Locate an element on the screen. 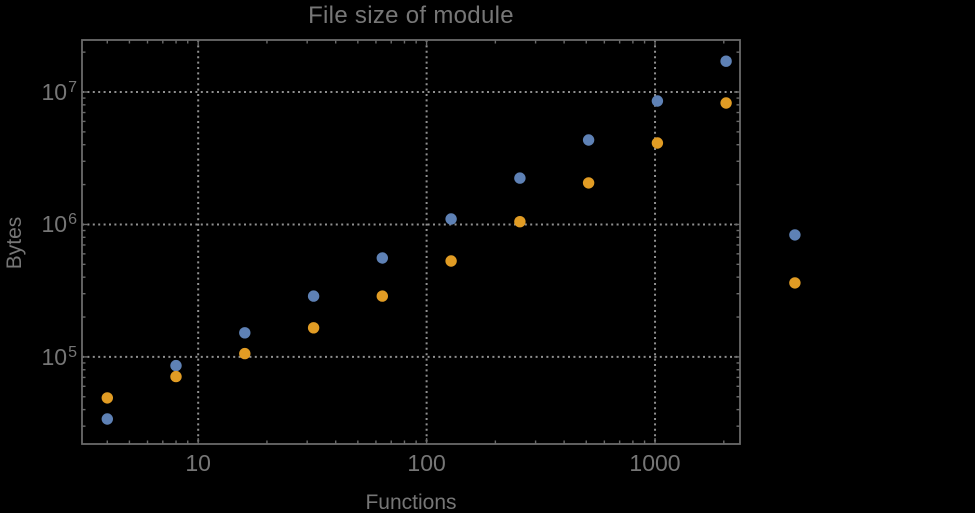 The width and height of the screenshot is (975, 513). y-tick-label: 106 is located at coordinates (59, 224).